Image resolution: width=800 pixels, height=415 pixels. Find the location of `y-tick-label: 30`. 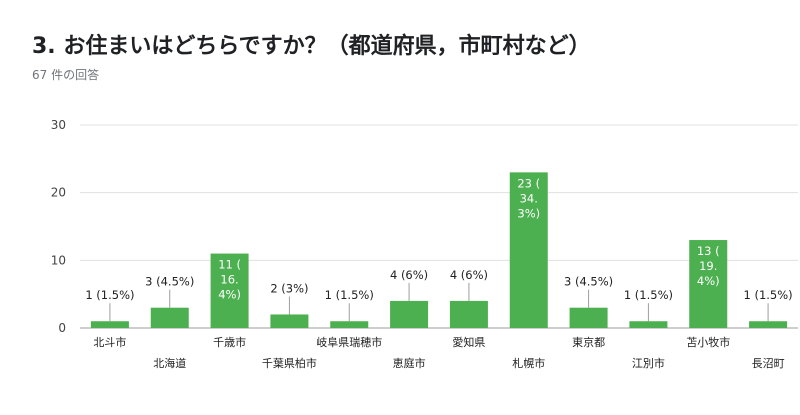

y-tick-label: 30 is located at coordinates (58, 125).